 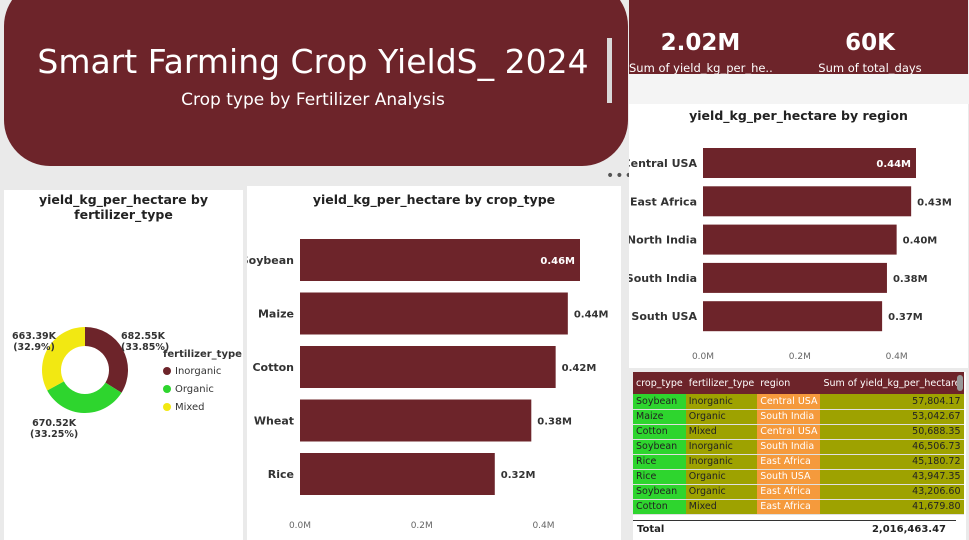 What do you see at coordinates (663, 163) in the screenshot?
I see `category-label: Central USA` at bounding box center [663, 163].